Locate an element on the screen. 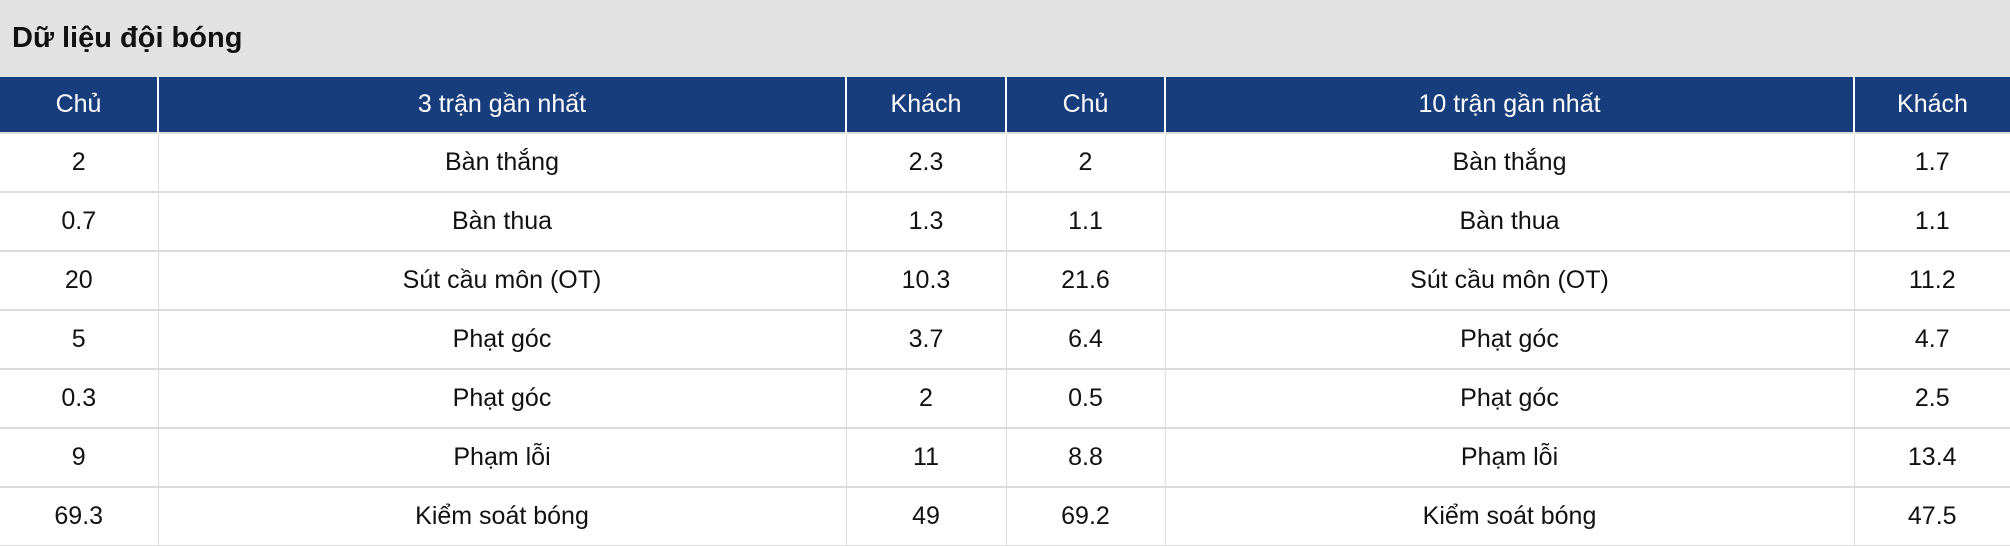 The height and width of the screenshot is (546, 2010). cell-away: 10.3 is located at coordinates (926, 280).